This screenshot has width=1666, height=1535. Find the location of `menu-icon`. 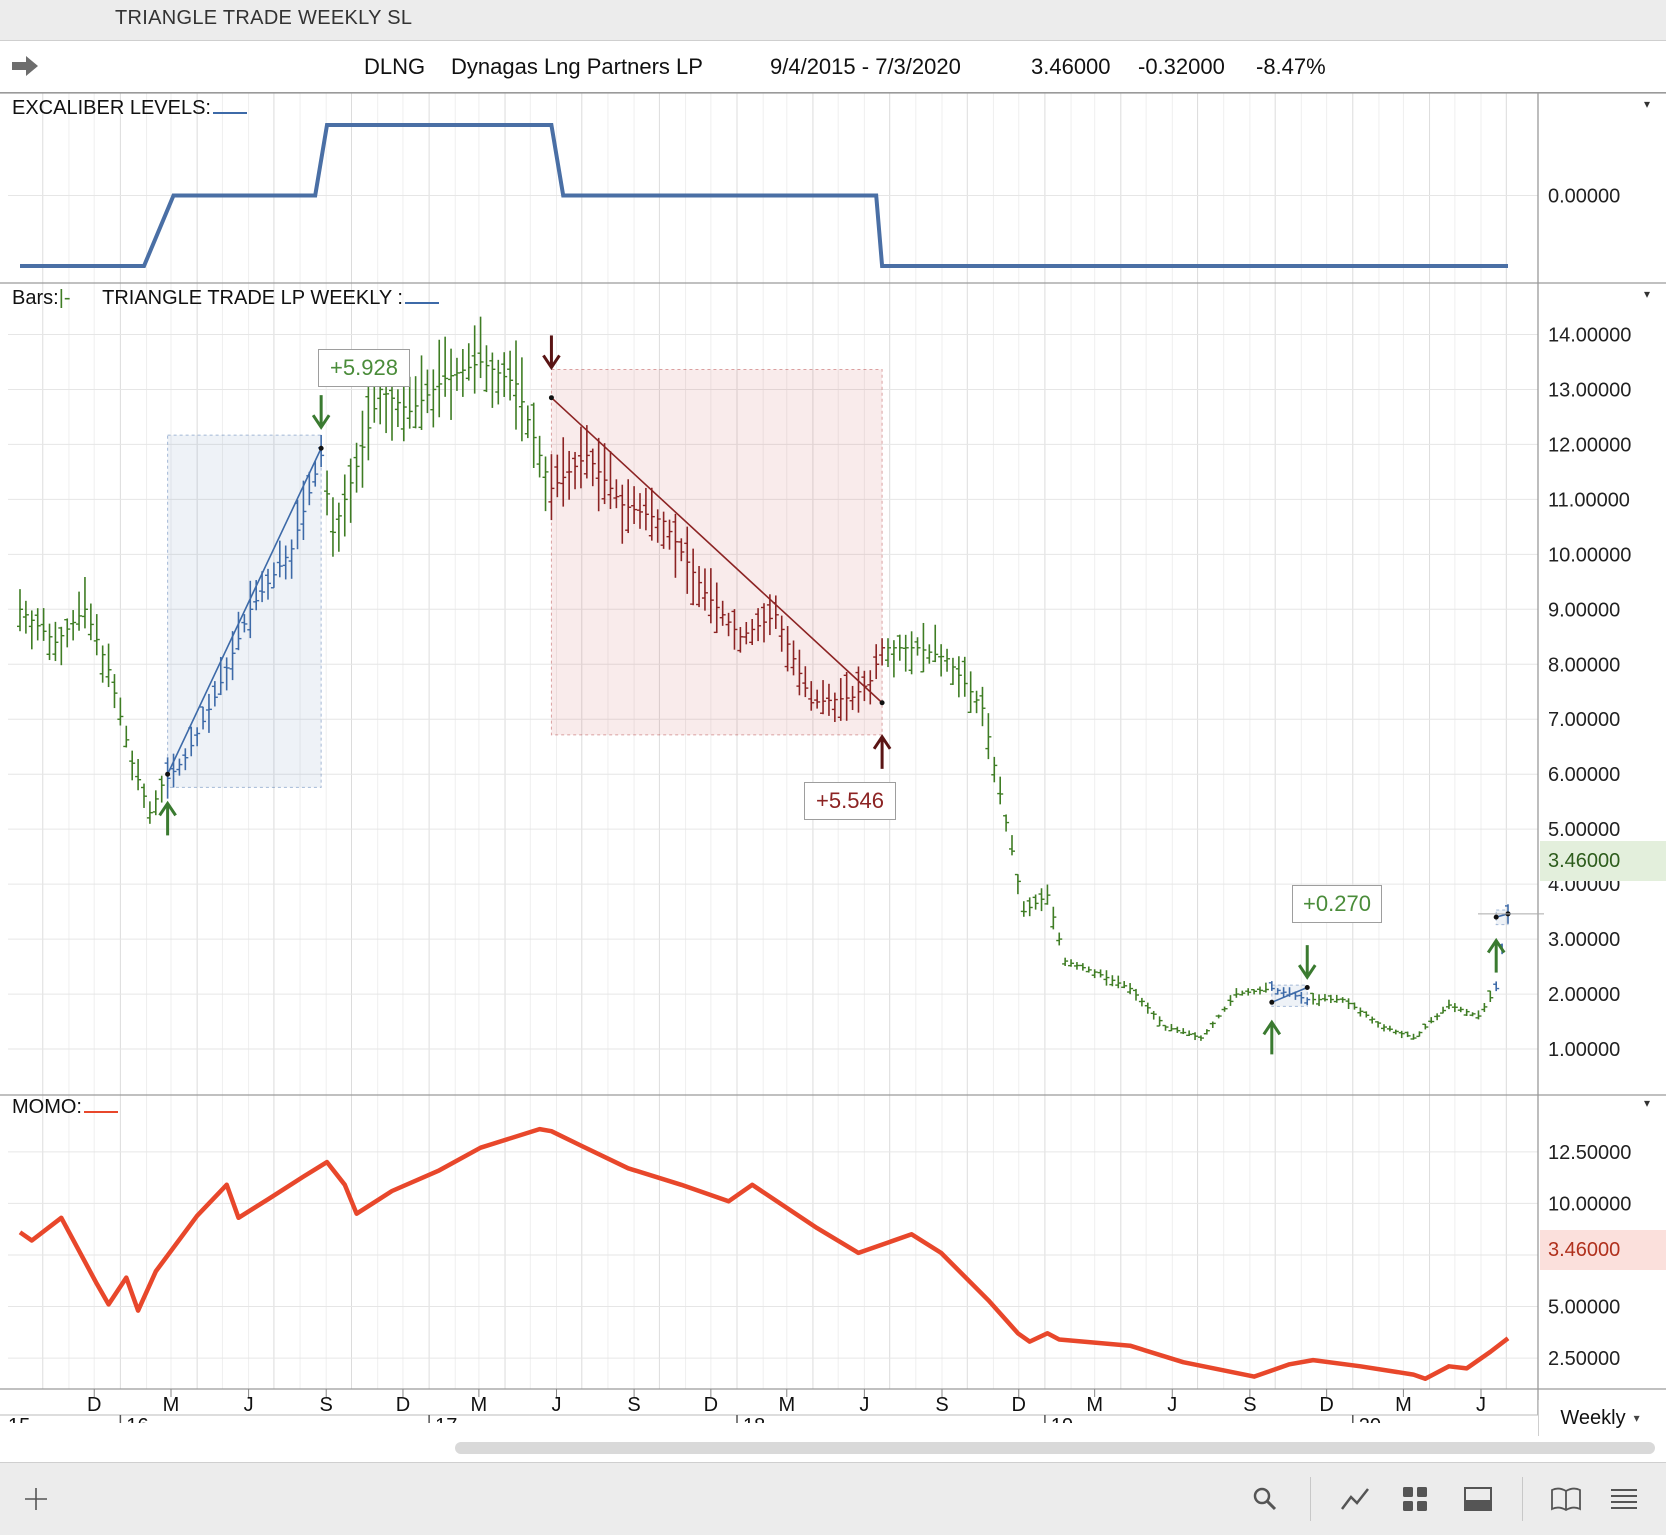

menu-icon is located at coordinates (1624, 1499).